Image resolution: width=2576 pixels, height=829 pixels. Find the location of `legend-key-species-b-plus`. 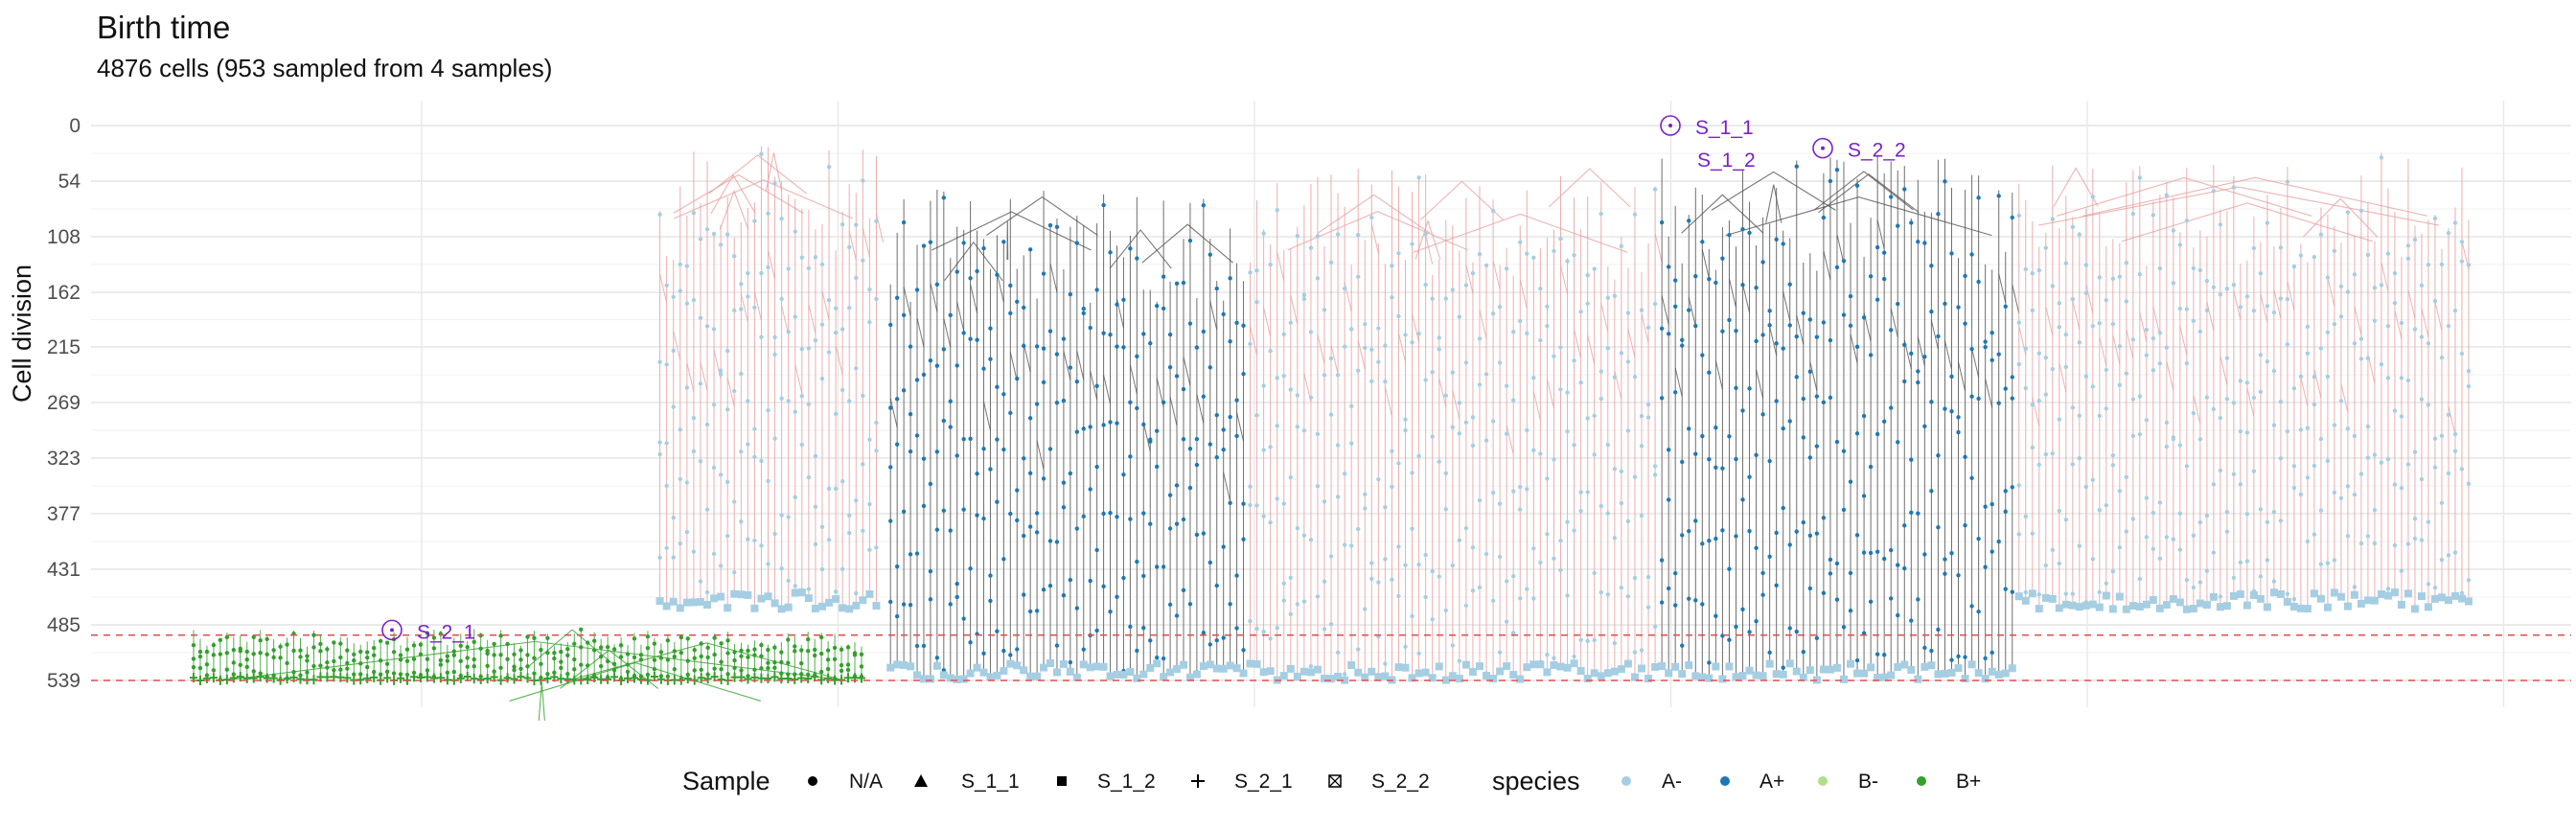

legend-key-species-b-plus is located at coordinates (1921, 781).